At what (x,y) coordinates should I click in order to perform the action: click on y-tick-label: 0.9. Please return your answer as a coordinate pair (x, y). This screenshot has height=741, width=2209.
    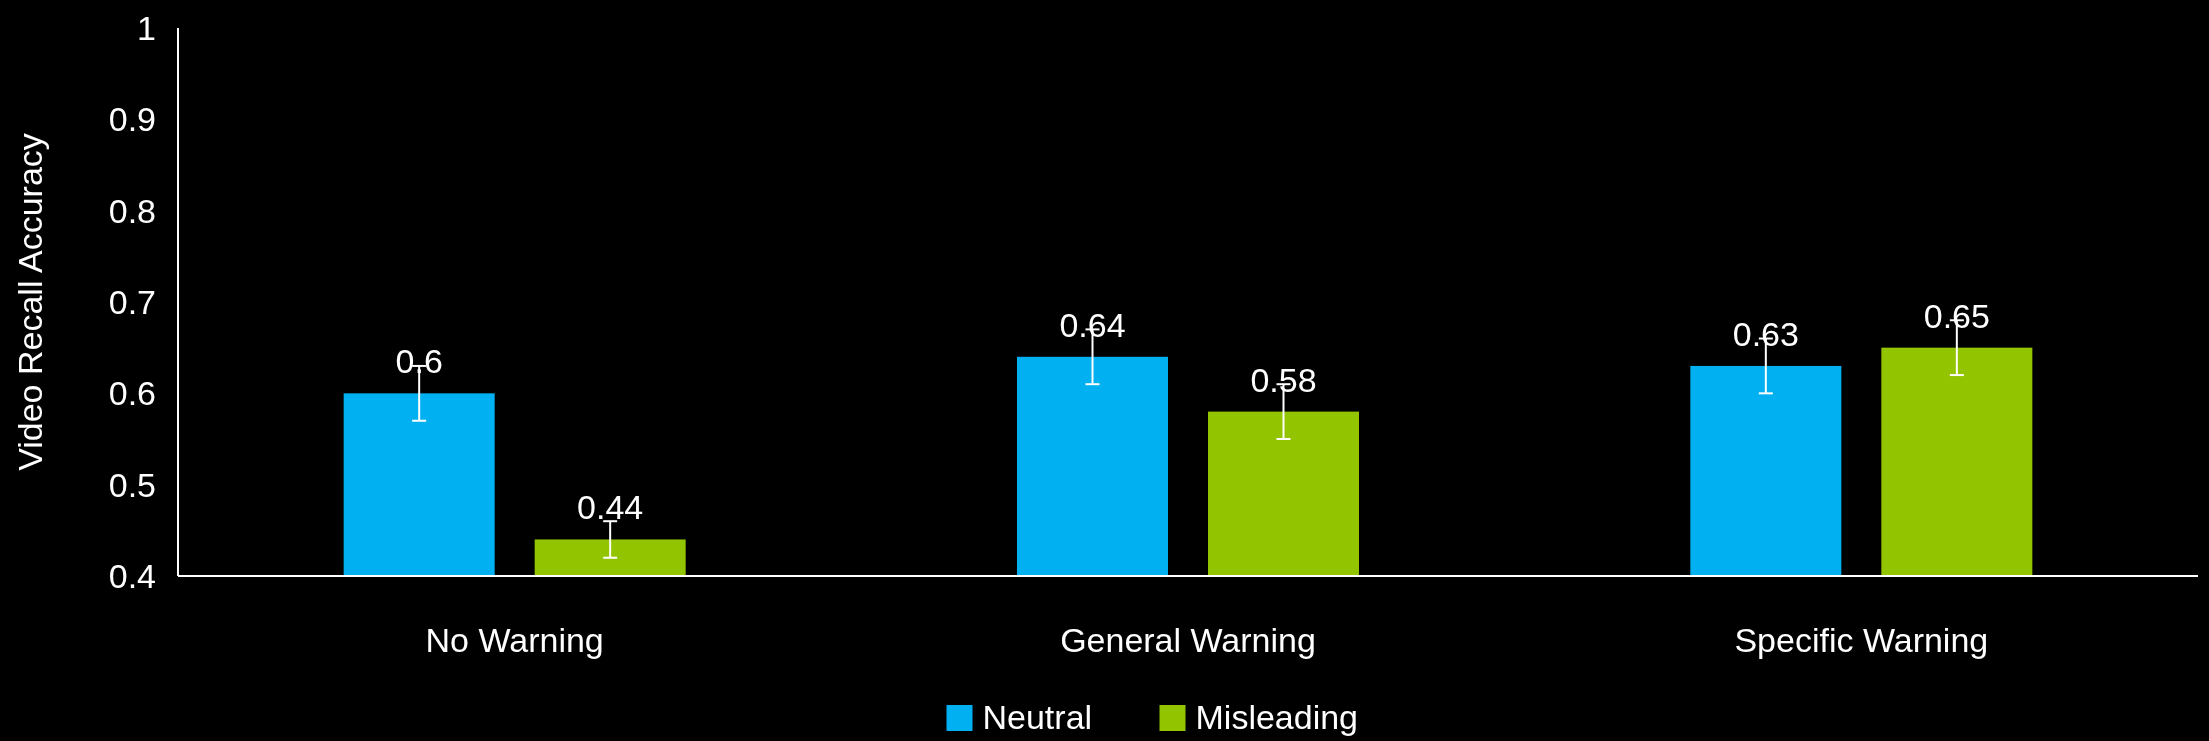
    Looking at the image, I should click on (132, 119).